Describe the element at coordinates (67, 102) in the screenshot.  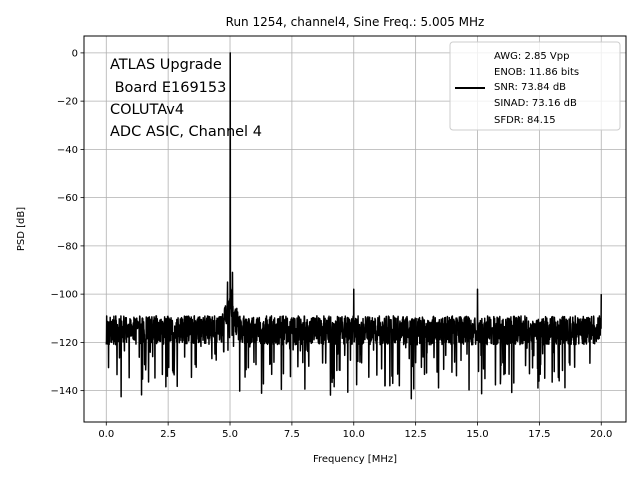
I see `y-tick-label: −20` at that location.